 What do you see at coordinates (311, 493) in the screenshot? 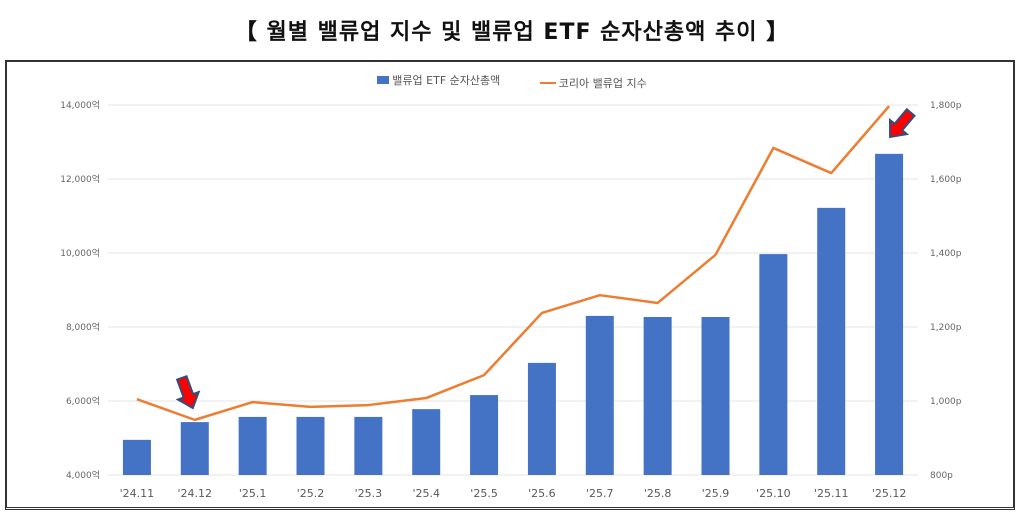
I see `x-tick-label: '25.2` at bounding box center [311, 493].